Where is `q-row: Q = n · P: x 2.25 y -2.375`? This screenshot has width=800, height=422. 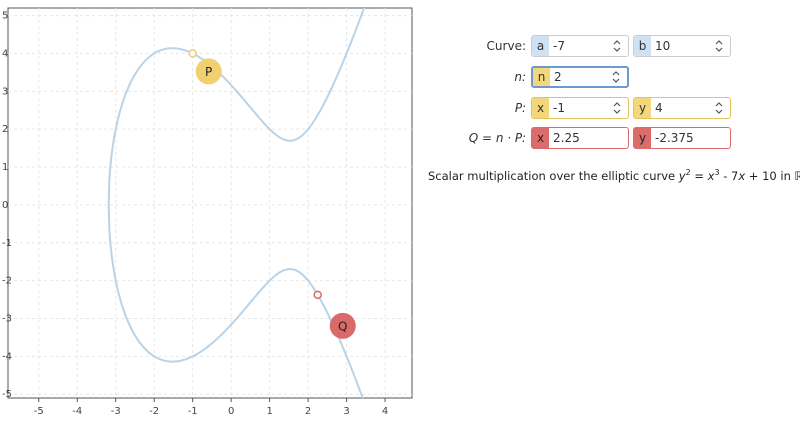
q-row: Q = n · P: x 2.25 y -2.375 is located at coordinates (577, 138).